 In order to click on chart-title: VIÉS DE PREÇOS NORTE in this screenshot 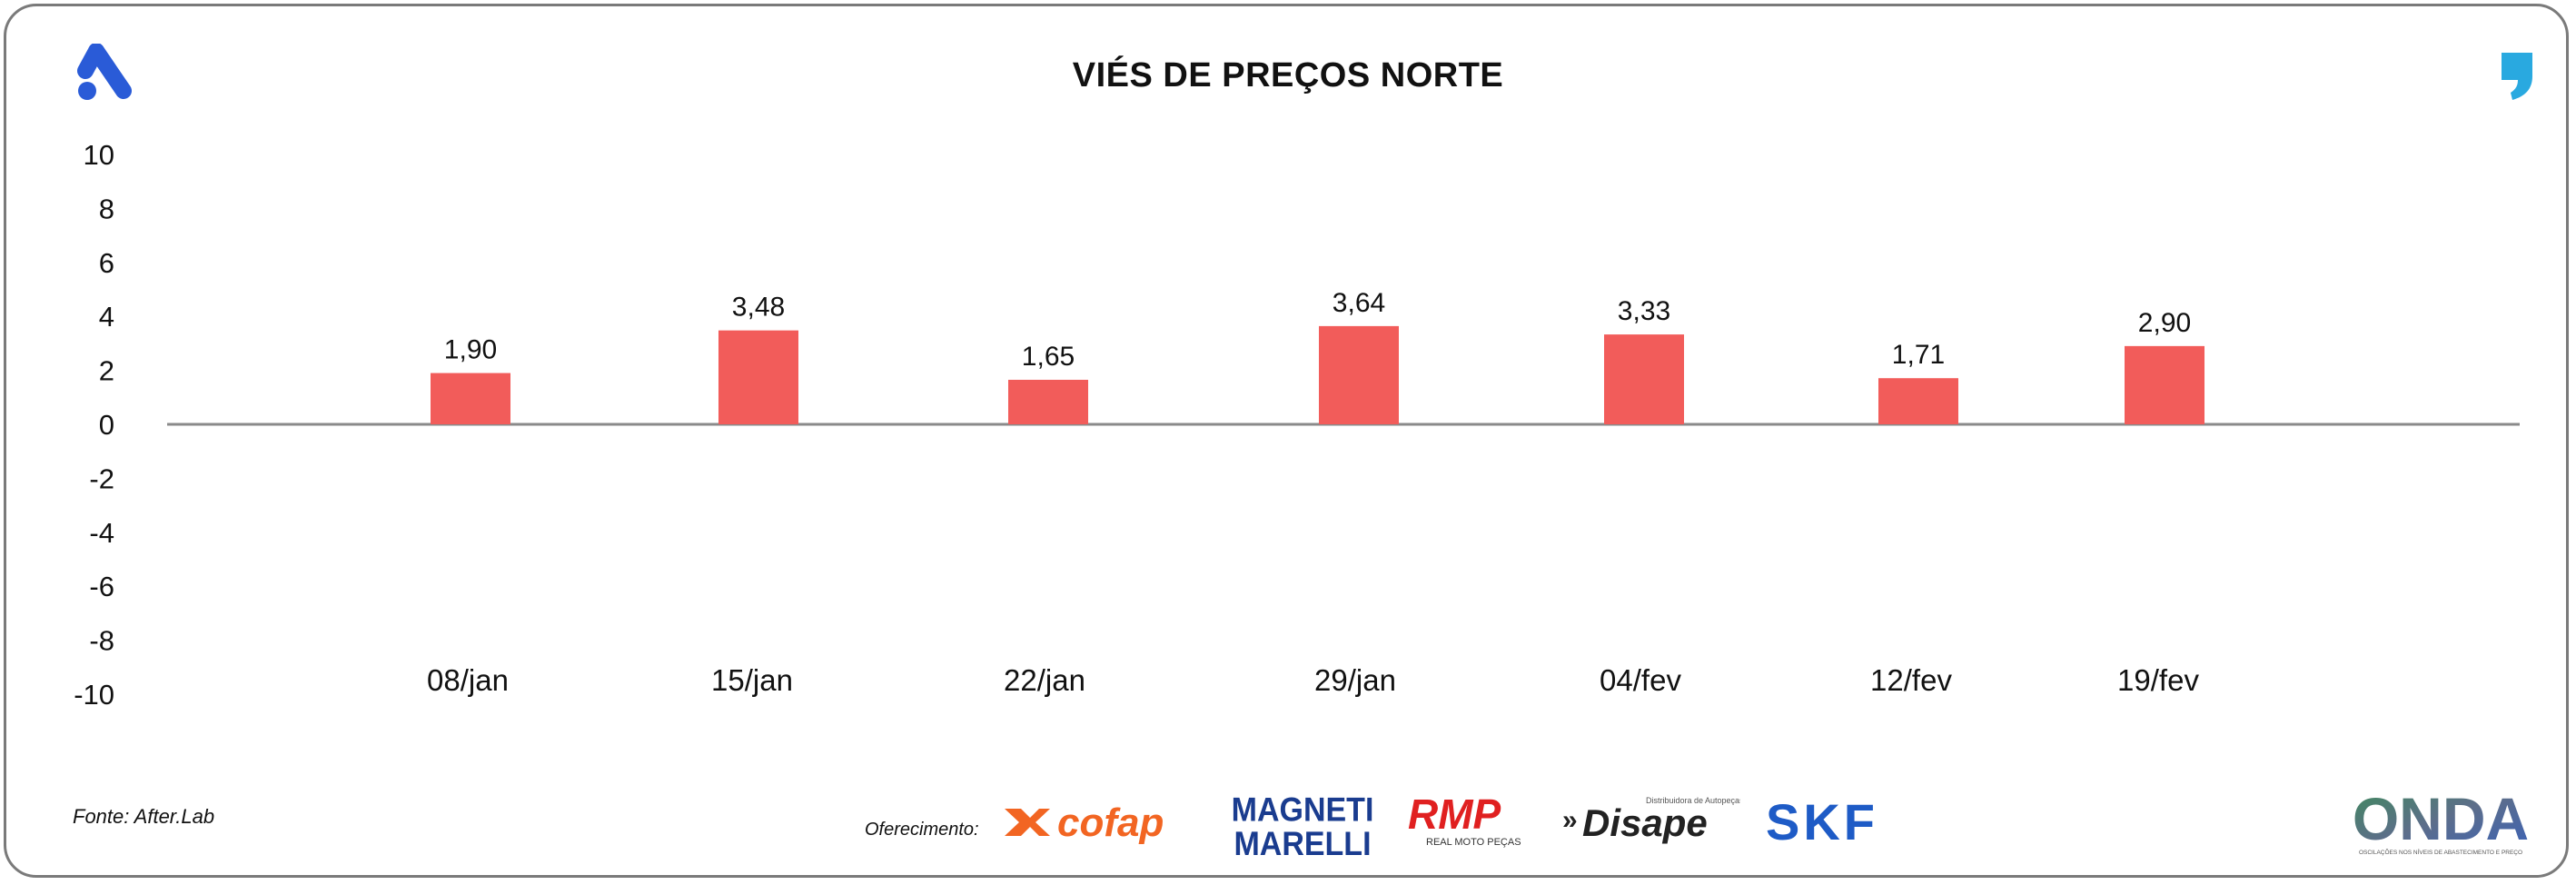, I will do `click(1288, 75)`.